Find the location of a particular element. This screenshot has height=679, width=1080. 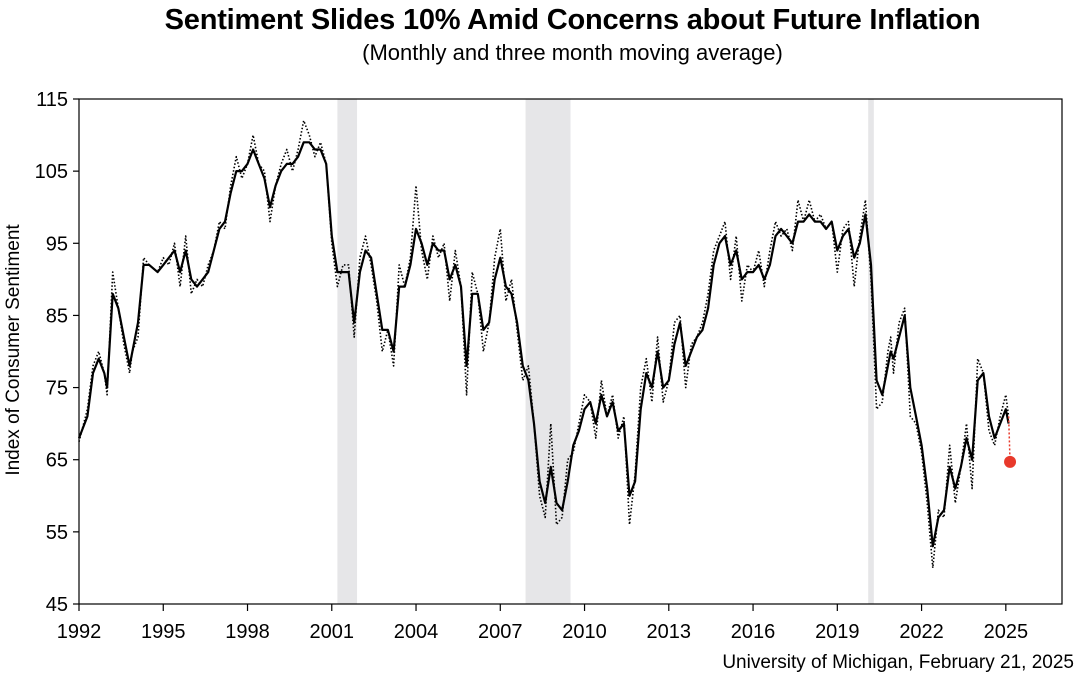

x-tick-label: 2022 is located at coordinates (921, 632).